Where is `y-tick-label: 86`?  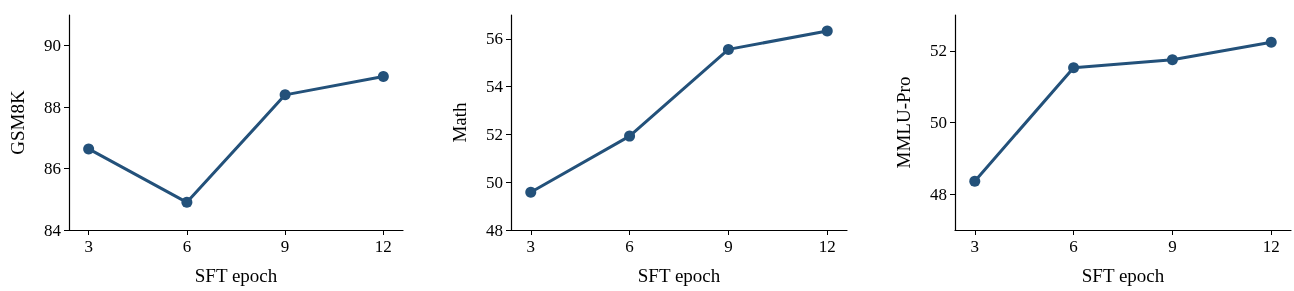 y-tick-label: 86 is located at coordinates (52, 169).